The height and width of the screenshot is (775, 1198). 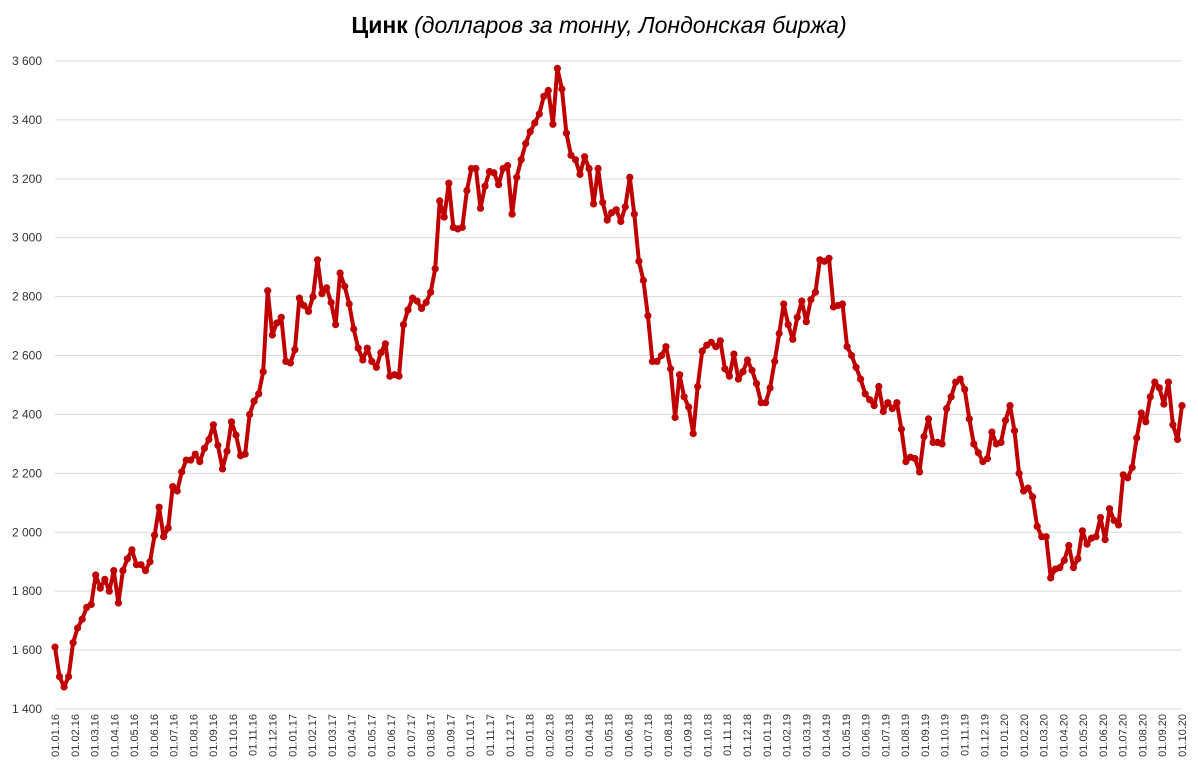 I want to click on y-tick-label: 1 800, so click(x=27, y=591).